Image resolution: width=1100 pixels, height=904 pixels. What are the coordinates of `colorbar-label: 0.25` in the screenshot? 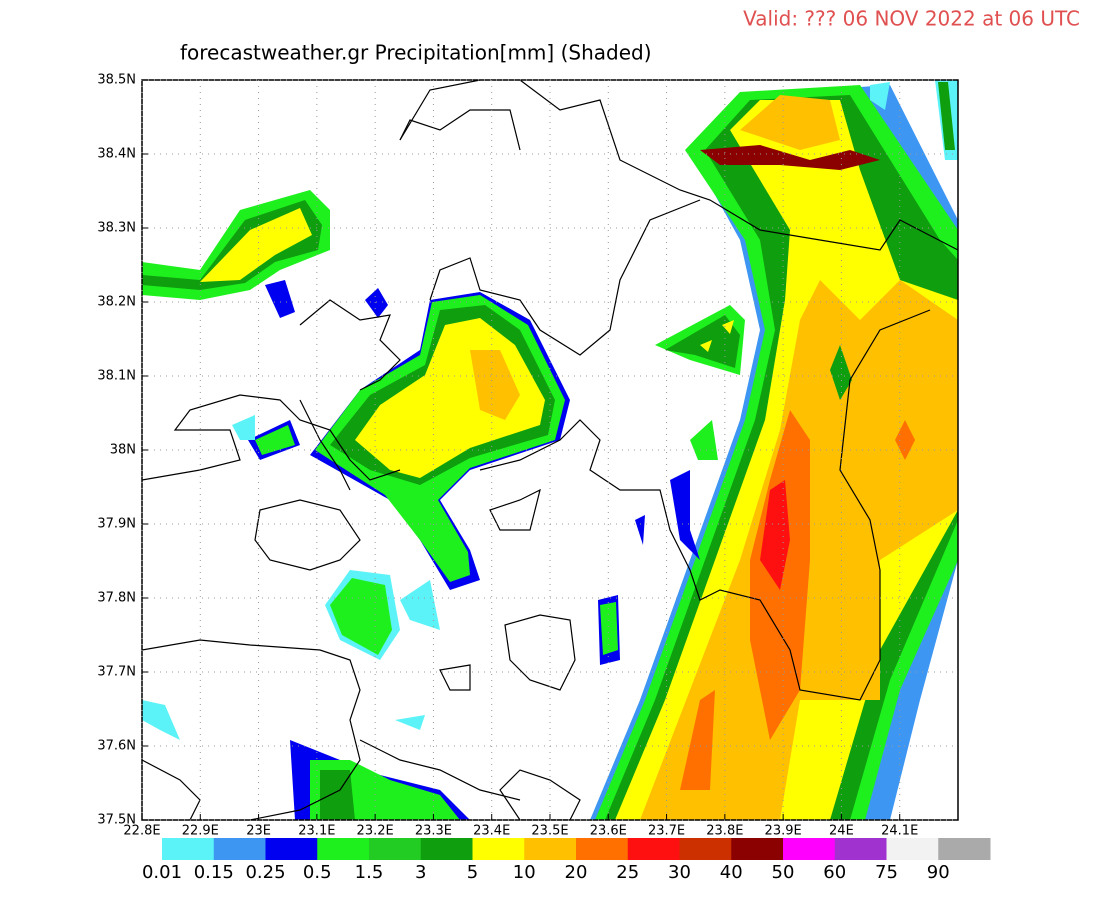 It's located at (265, 872).